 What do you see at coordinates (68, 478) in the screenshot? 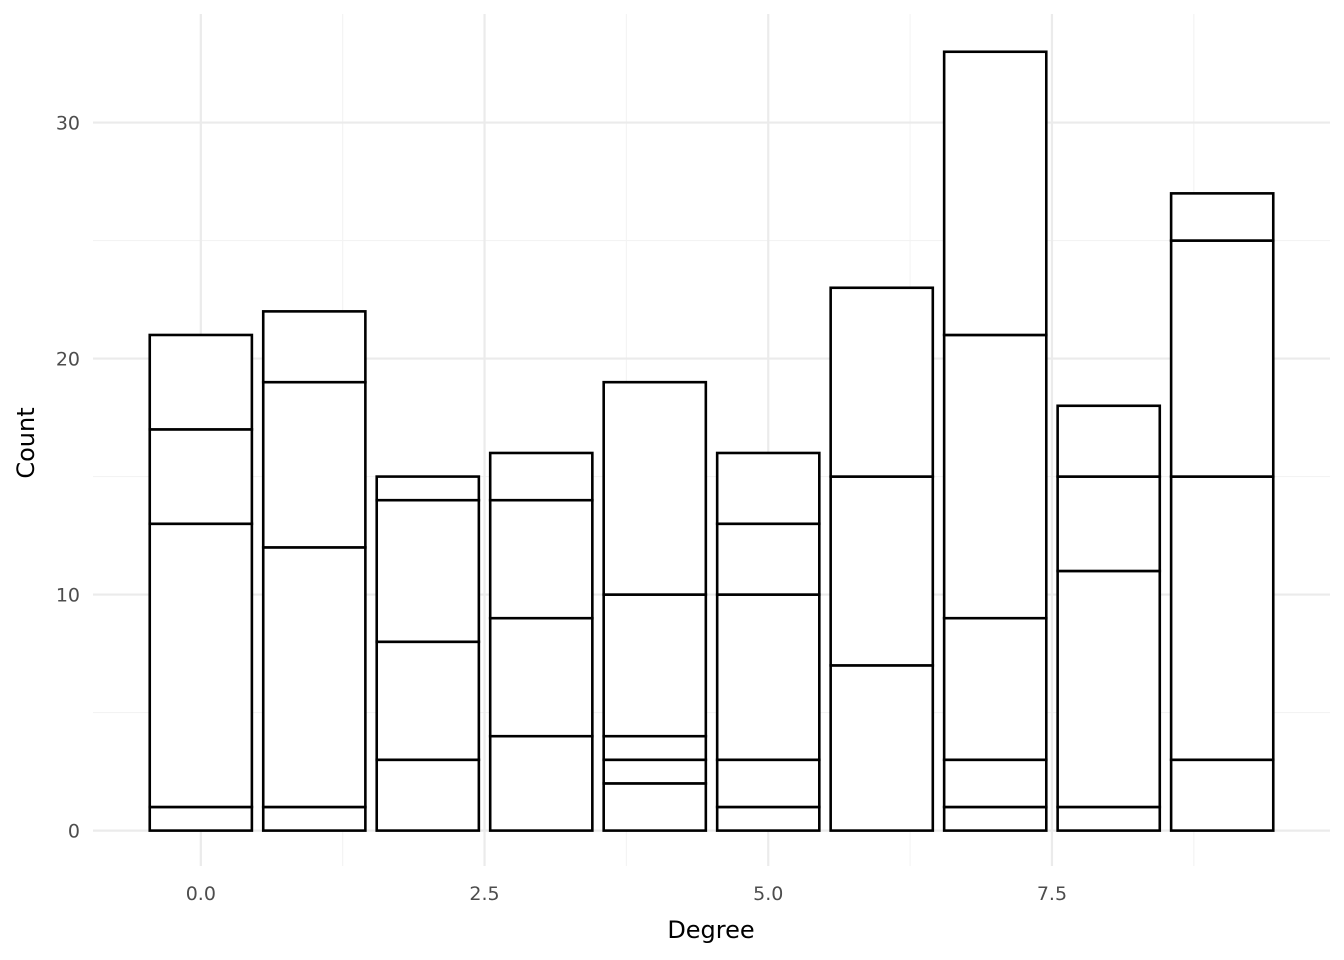
I see `y-axis-ticks: 0 10 20 30` at bounding box center [68, 478].